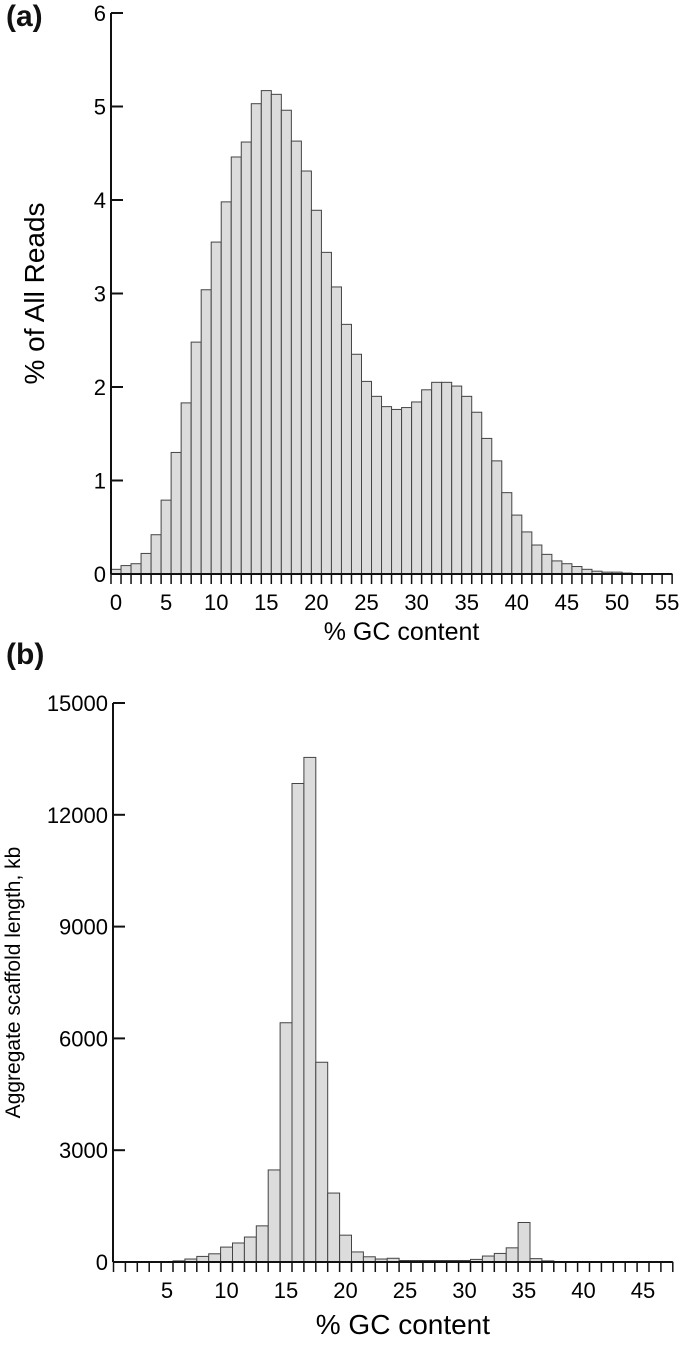  Describe the element at coordinates (100, 481) in the screenshot. I see `y-tick-label: 1` at that location.